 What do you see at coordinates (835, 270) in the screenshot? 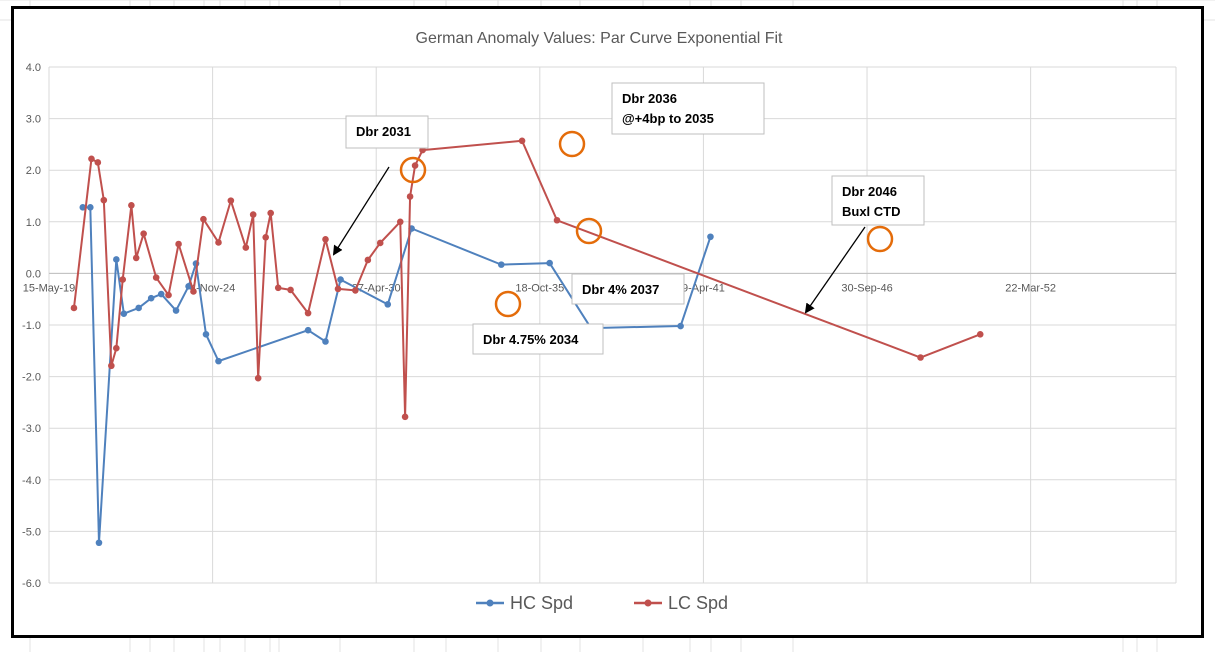
I see `annotation-arrow` at bounding box center [835, 270].